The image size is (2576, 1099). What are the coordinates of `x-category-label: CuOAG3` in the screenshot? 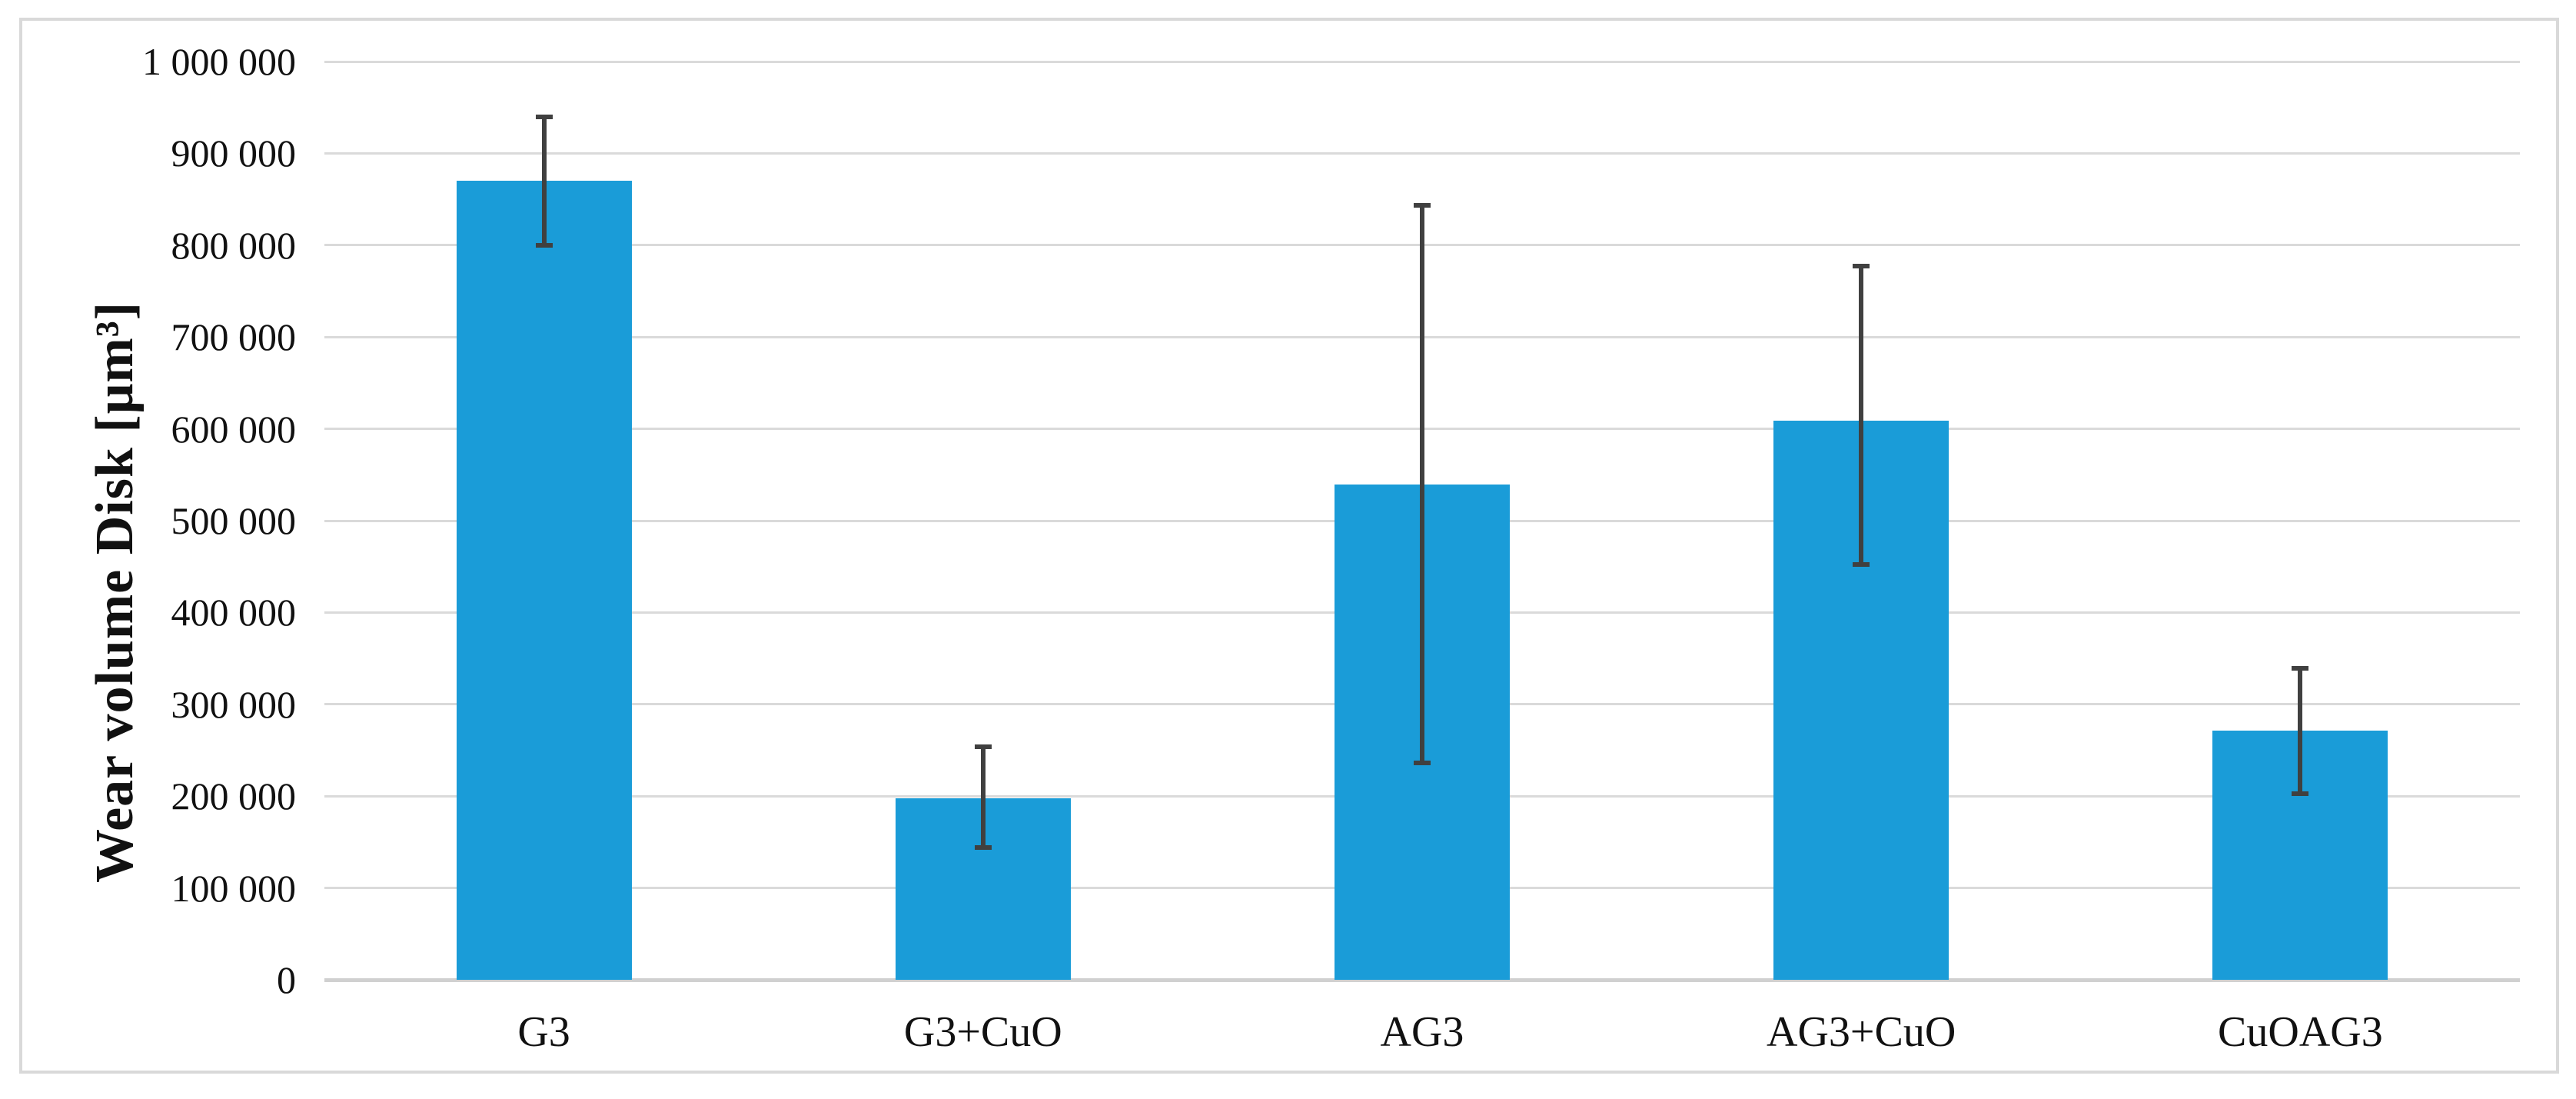 It's located at (2300, 1032).